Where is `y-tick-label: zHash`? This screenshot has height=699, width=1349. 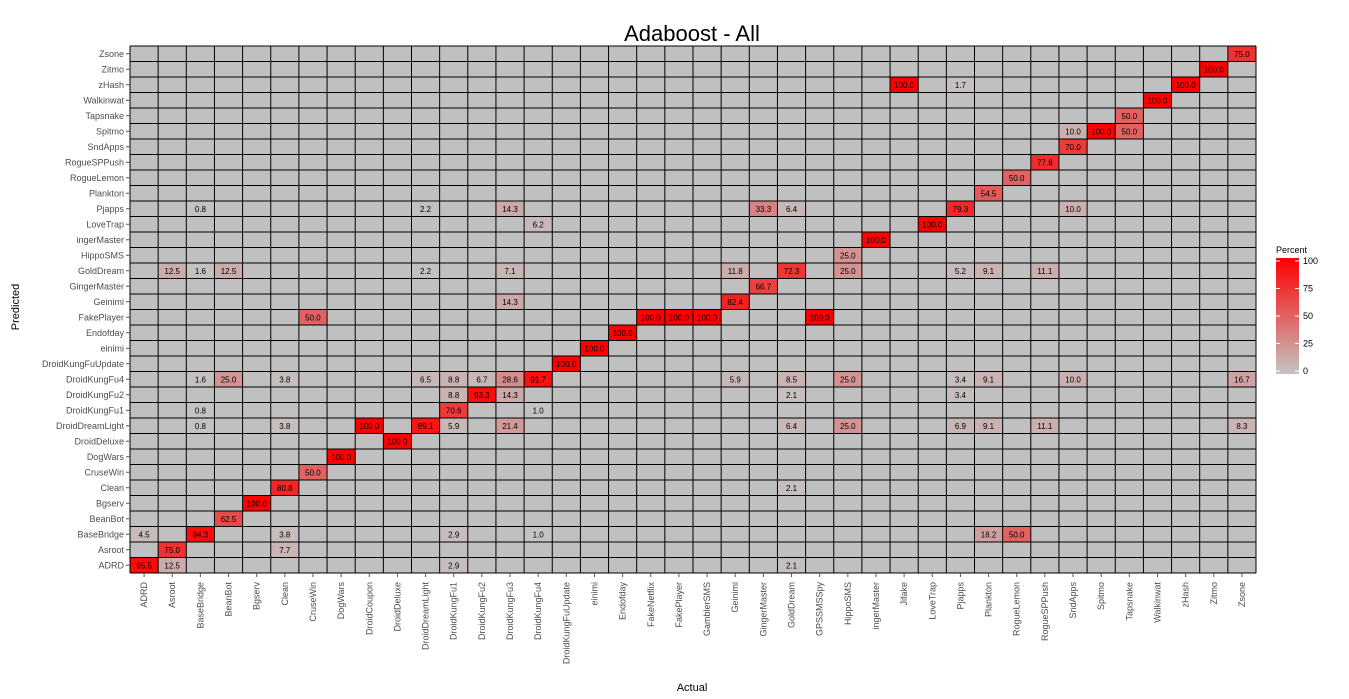
y-tick-label: zHash is located at coordinates (111, 85).